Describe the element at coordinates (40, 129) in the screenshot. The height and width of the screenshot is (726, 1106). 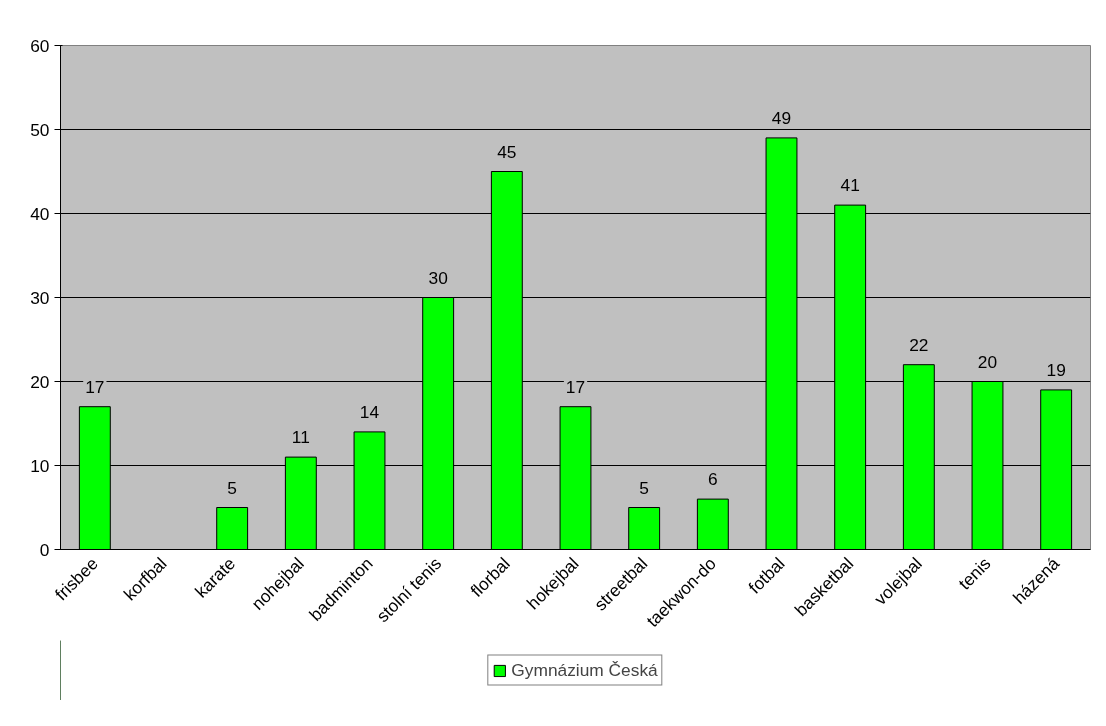
I see `y-tick-label: 50` at that location.